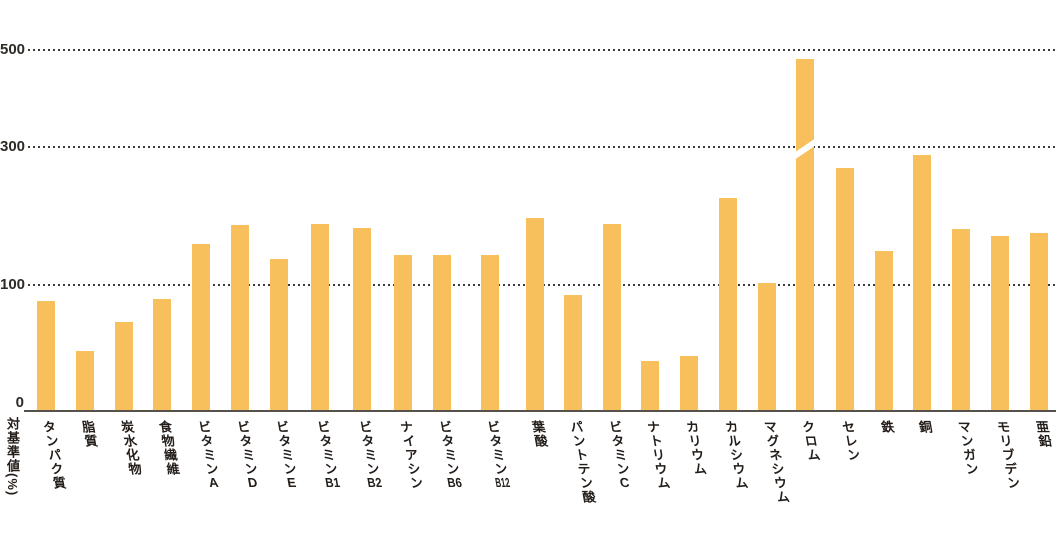  What do you see at coordinates (497, 454) in the screenshot?
I see `category-label: ビタミンB12` at bounding box center [497, 454].